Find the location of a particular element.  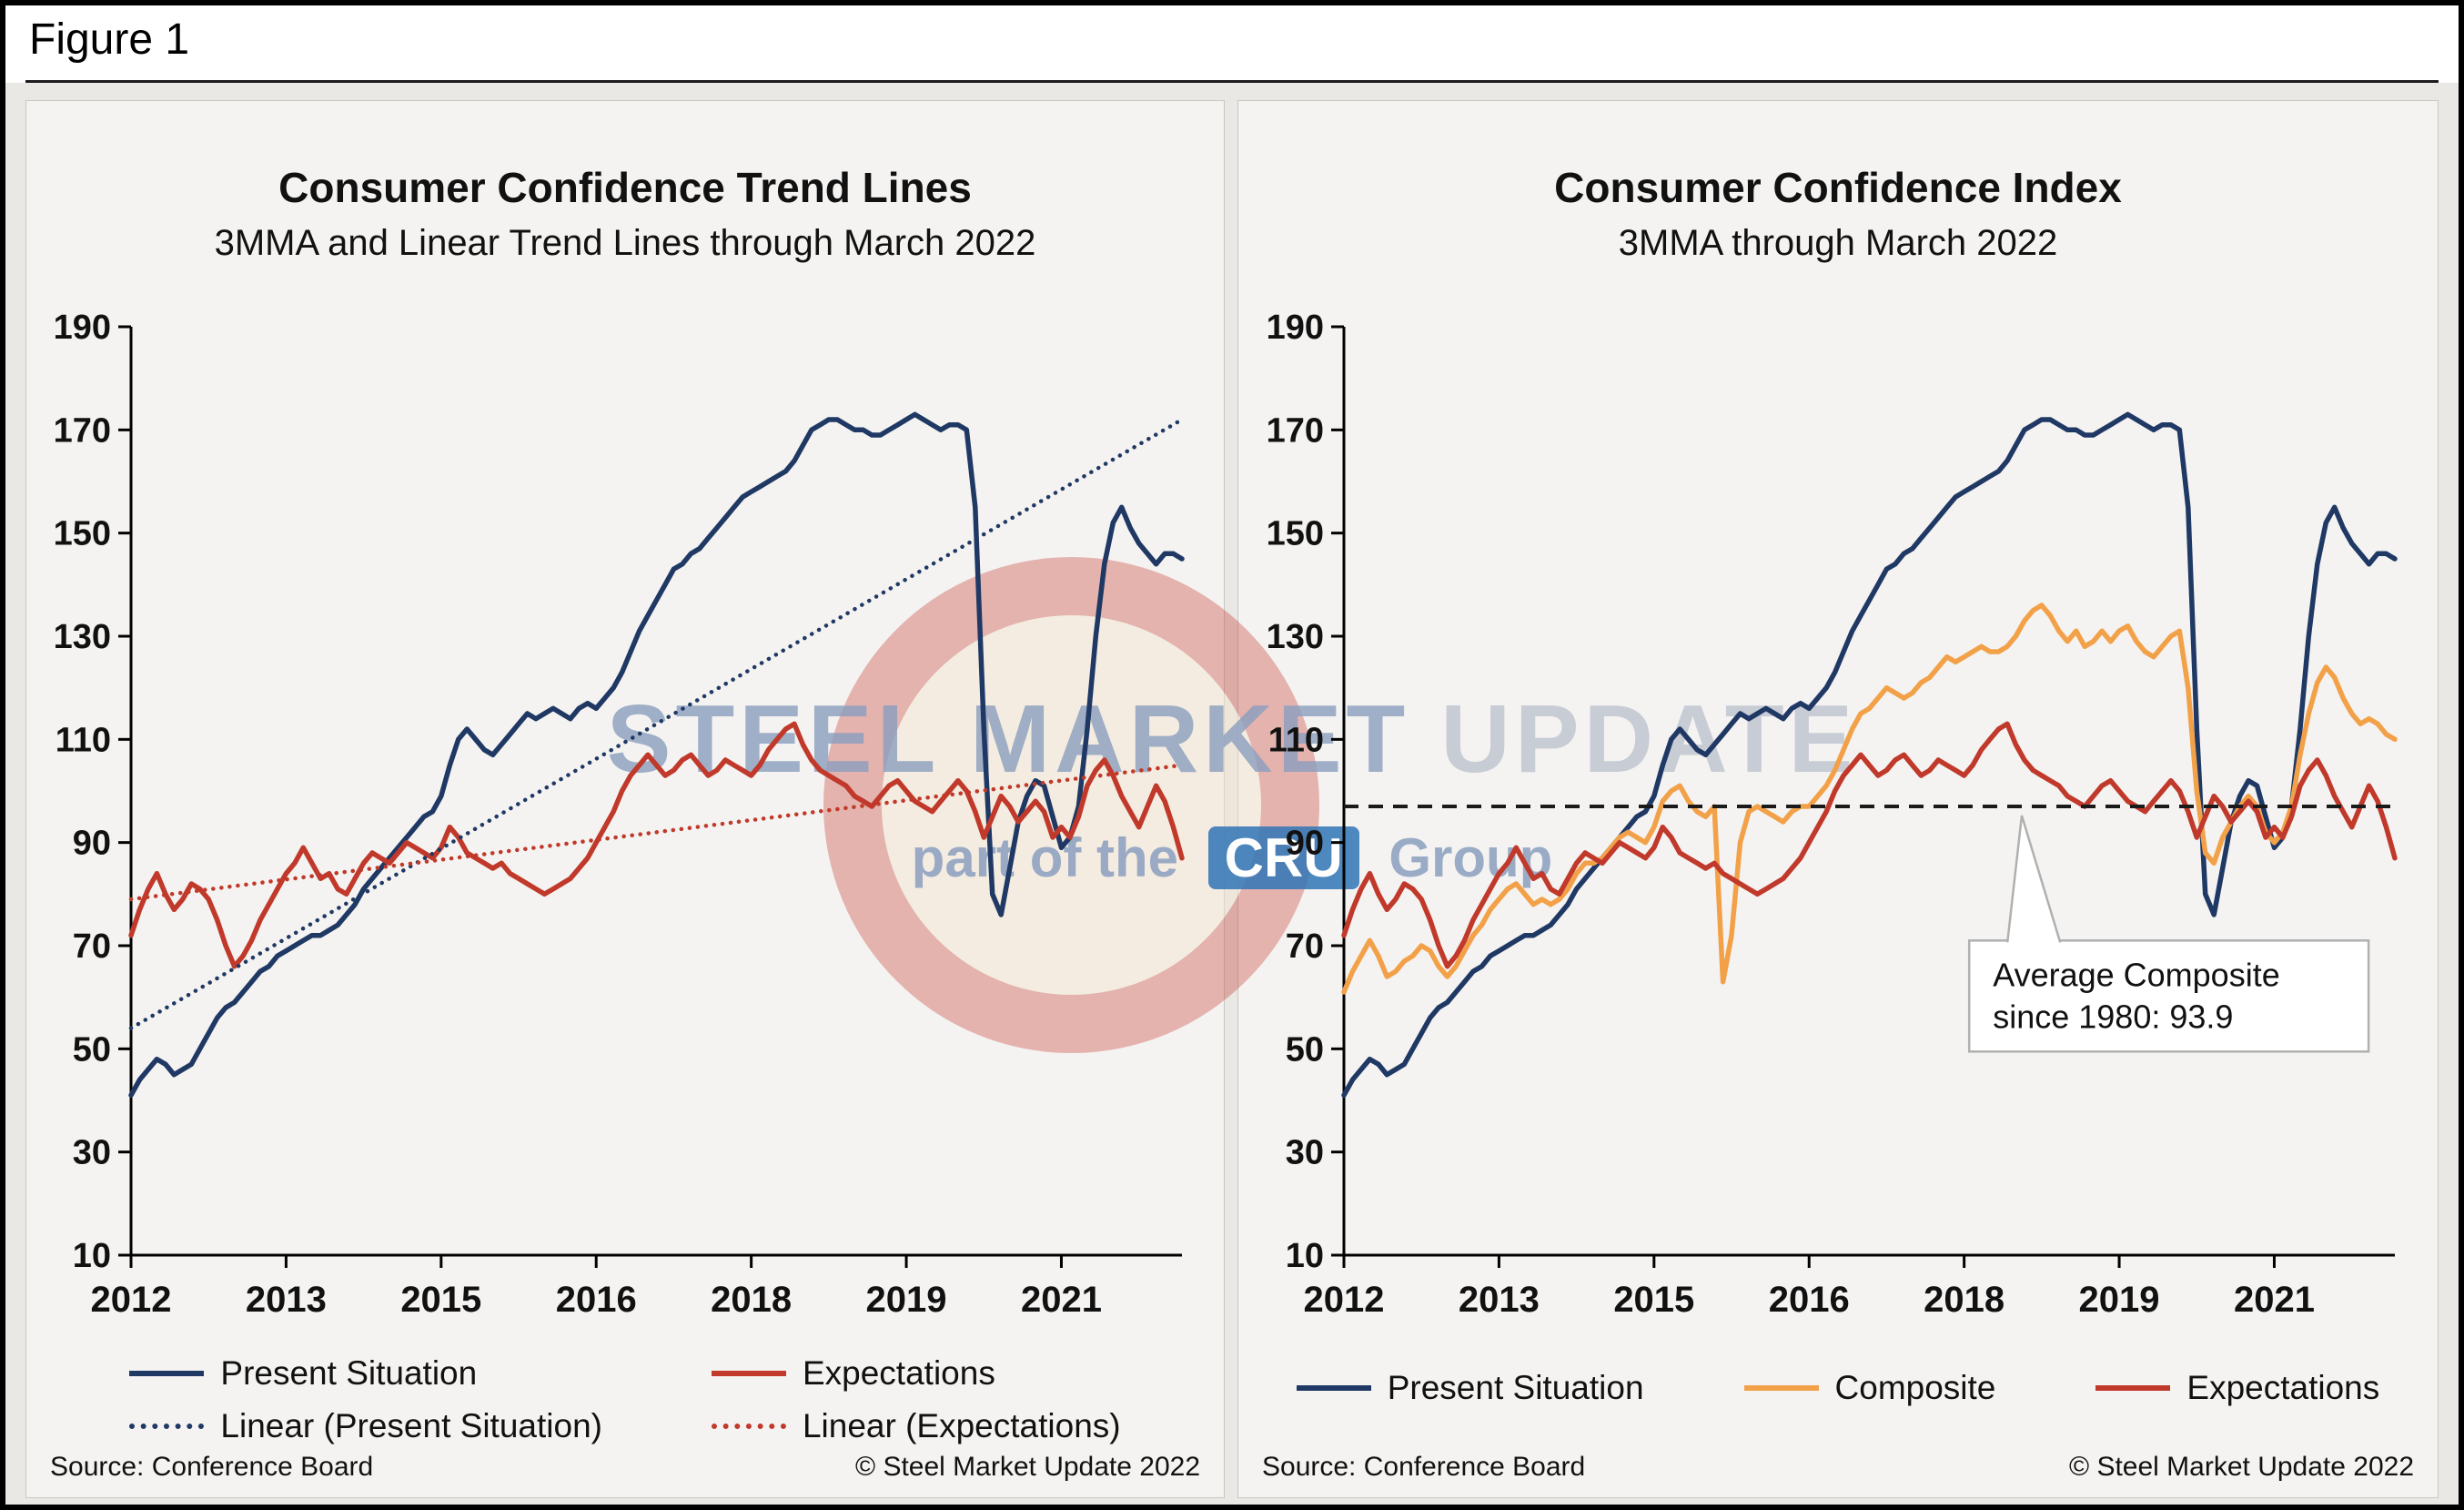

annotation-text-line: since 1980: 93.9 is located at coordinates (2113, 1017).